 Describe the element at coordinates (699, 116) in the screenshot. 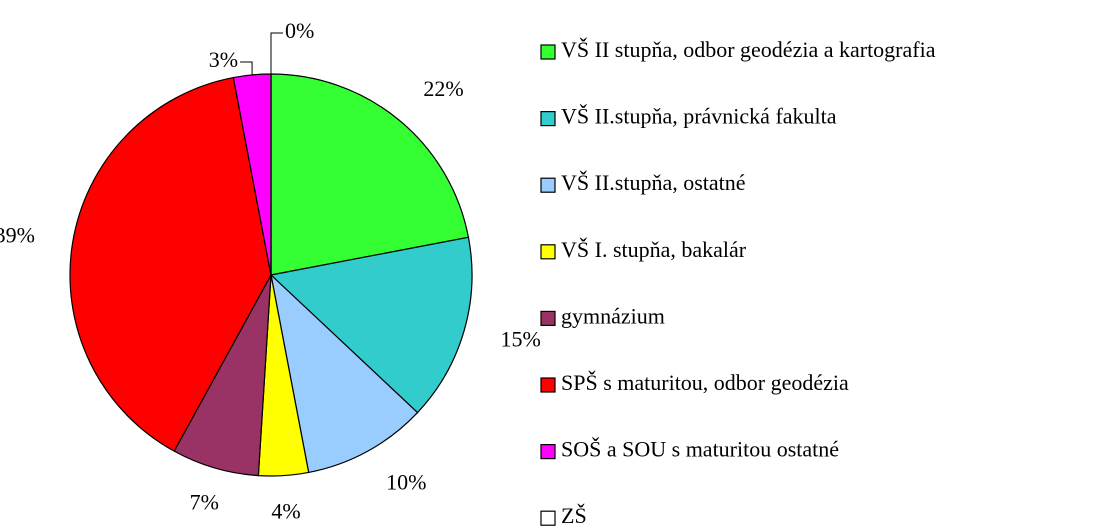

I see `legend-label: VŠ II.stupňa, právnická fakulta` at that location.